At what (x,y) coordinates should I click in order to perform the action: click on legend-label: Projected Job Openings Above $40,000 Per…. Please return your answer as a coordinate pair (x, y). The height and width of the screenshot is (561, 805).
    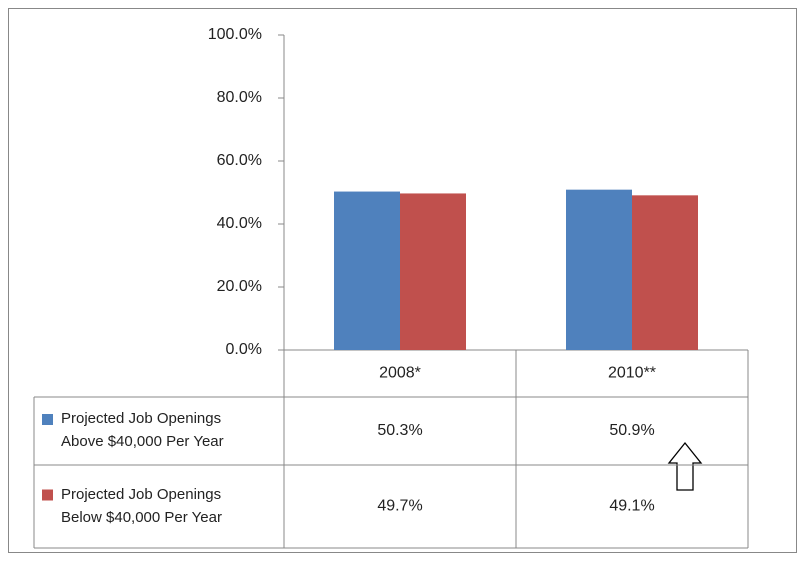
    Looking at the image, I should click on (142, 430).